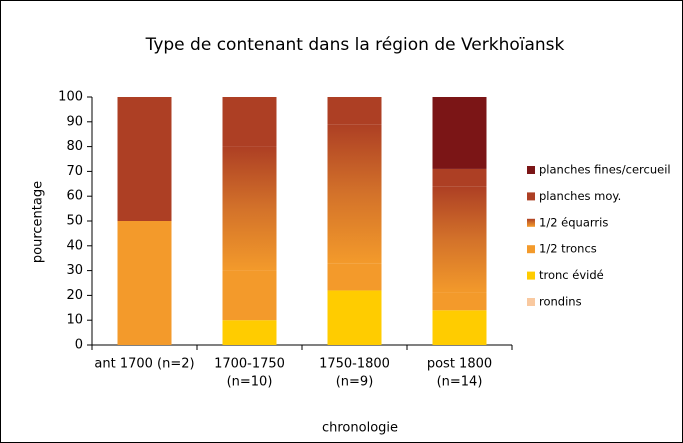 The width and height of the screenshot is (683, 443). What do you see at coordinates (74, 245) in the screenshot?
I see `y-tick-label: 40` at bounding box center [74, 245].